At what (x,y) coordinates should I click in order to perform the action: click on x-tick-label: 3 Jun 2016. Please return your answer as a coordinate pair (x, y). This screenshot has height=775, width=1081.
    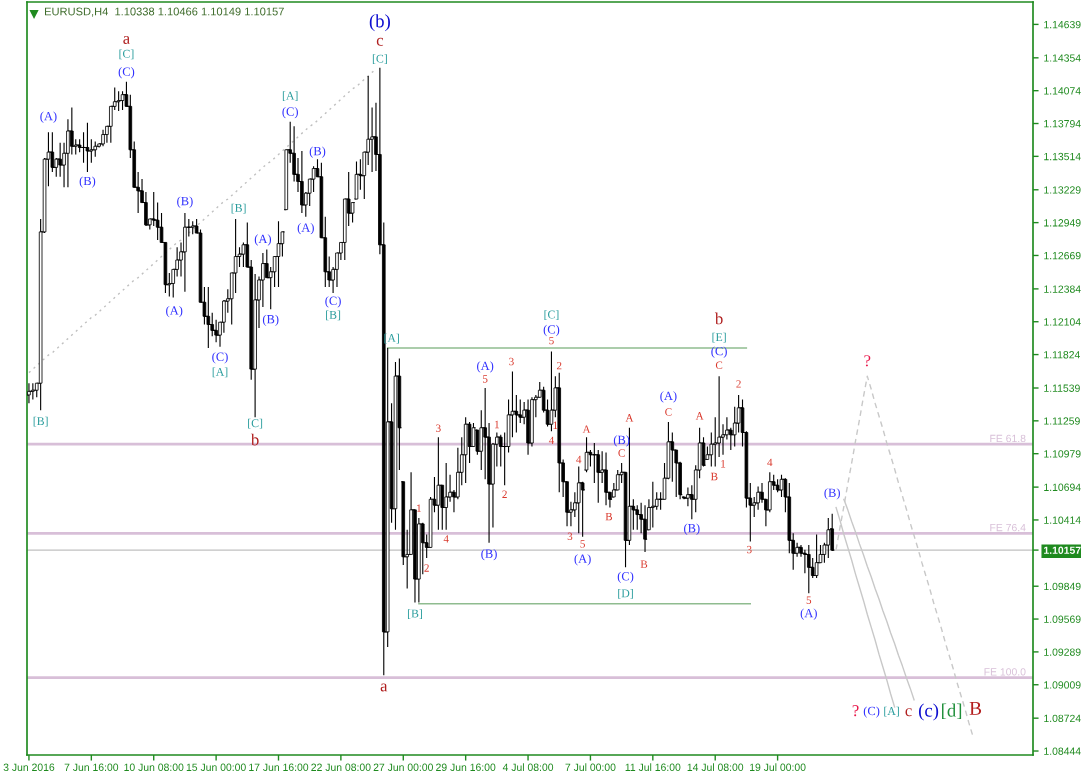
    Looking at the image, I should click on (29, 767).